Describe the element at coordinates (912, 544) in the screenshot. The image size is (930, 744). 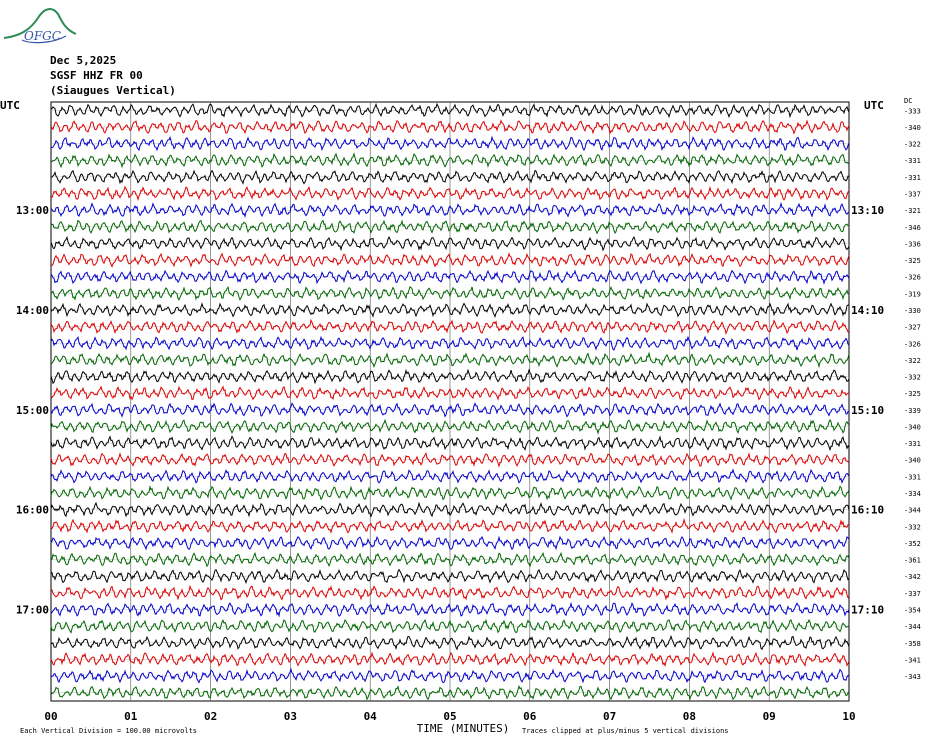
I see `dc-offset-label: -352` at that location.